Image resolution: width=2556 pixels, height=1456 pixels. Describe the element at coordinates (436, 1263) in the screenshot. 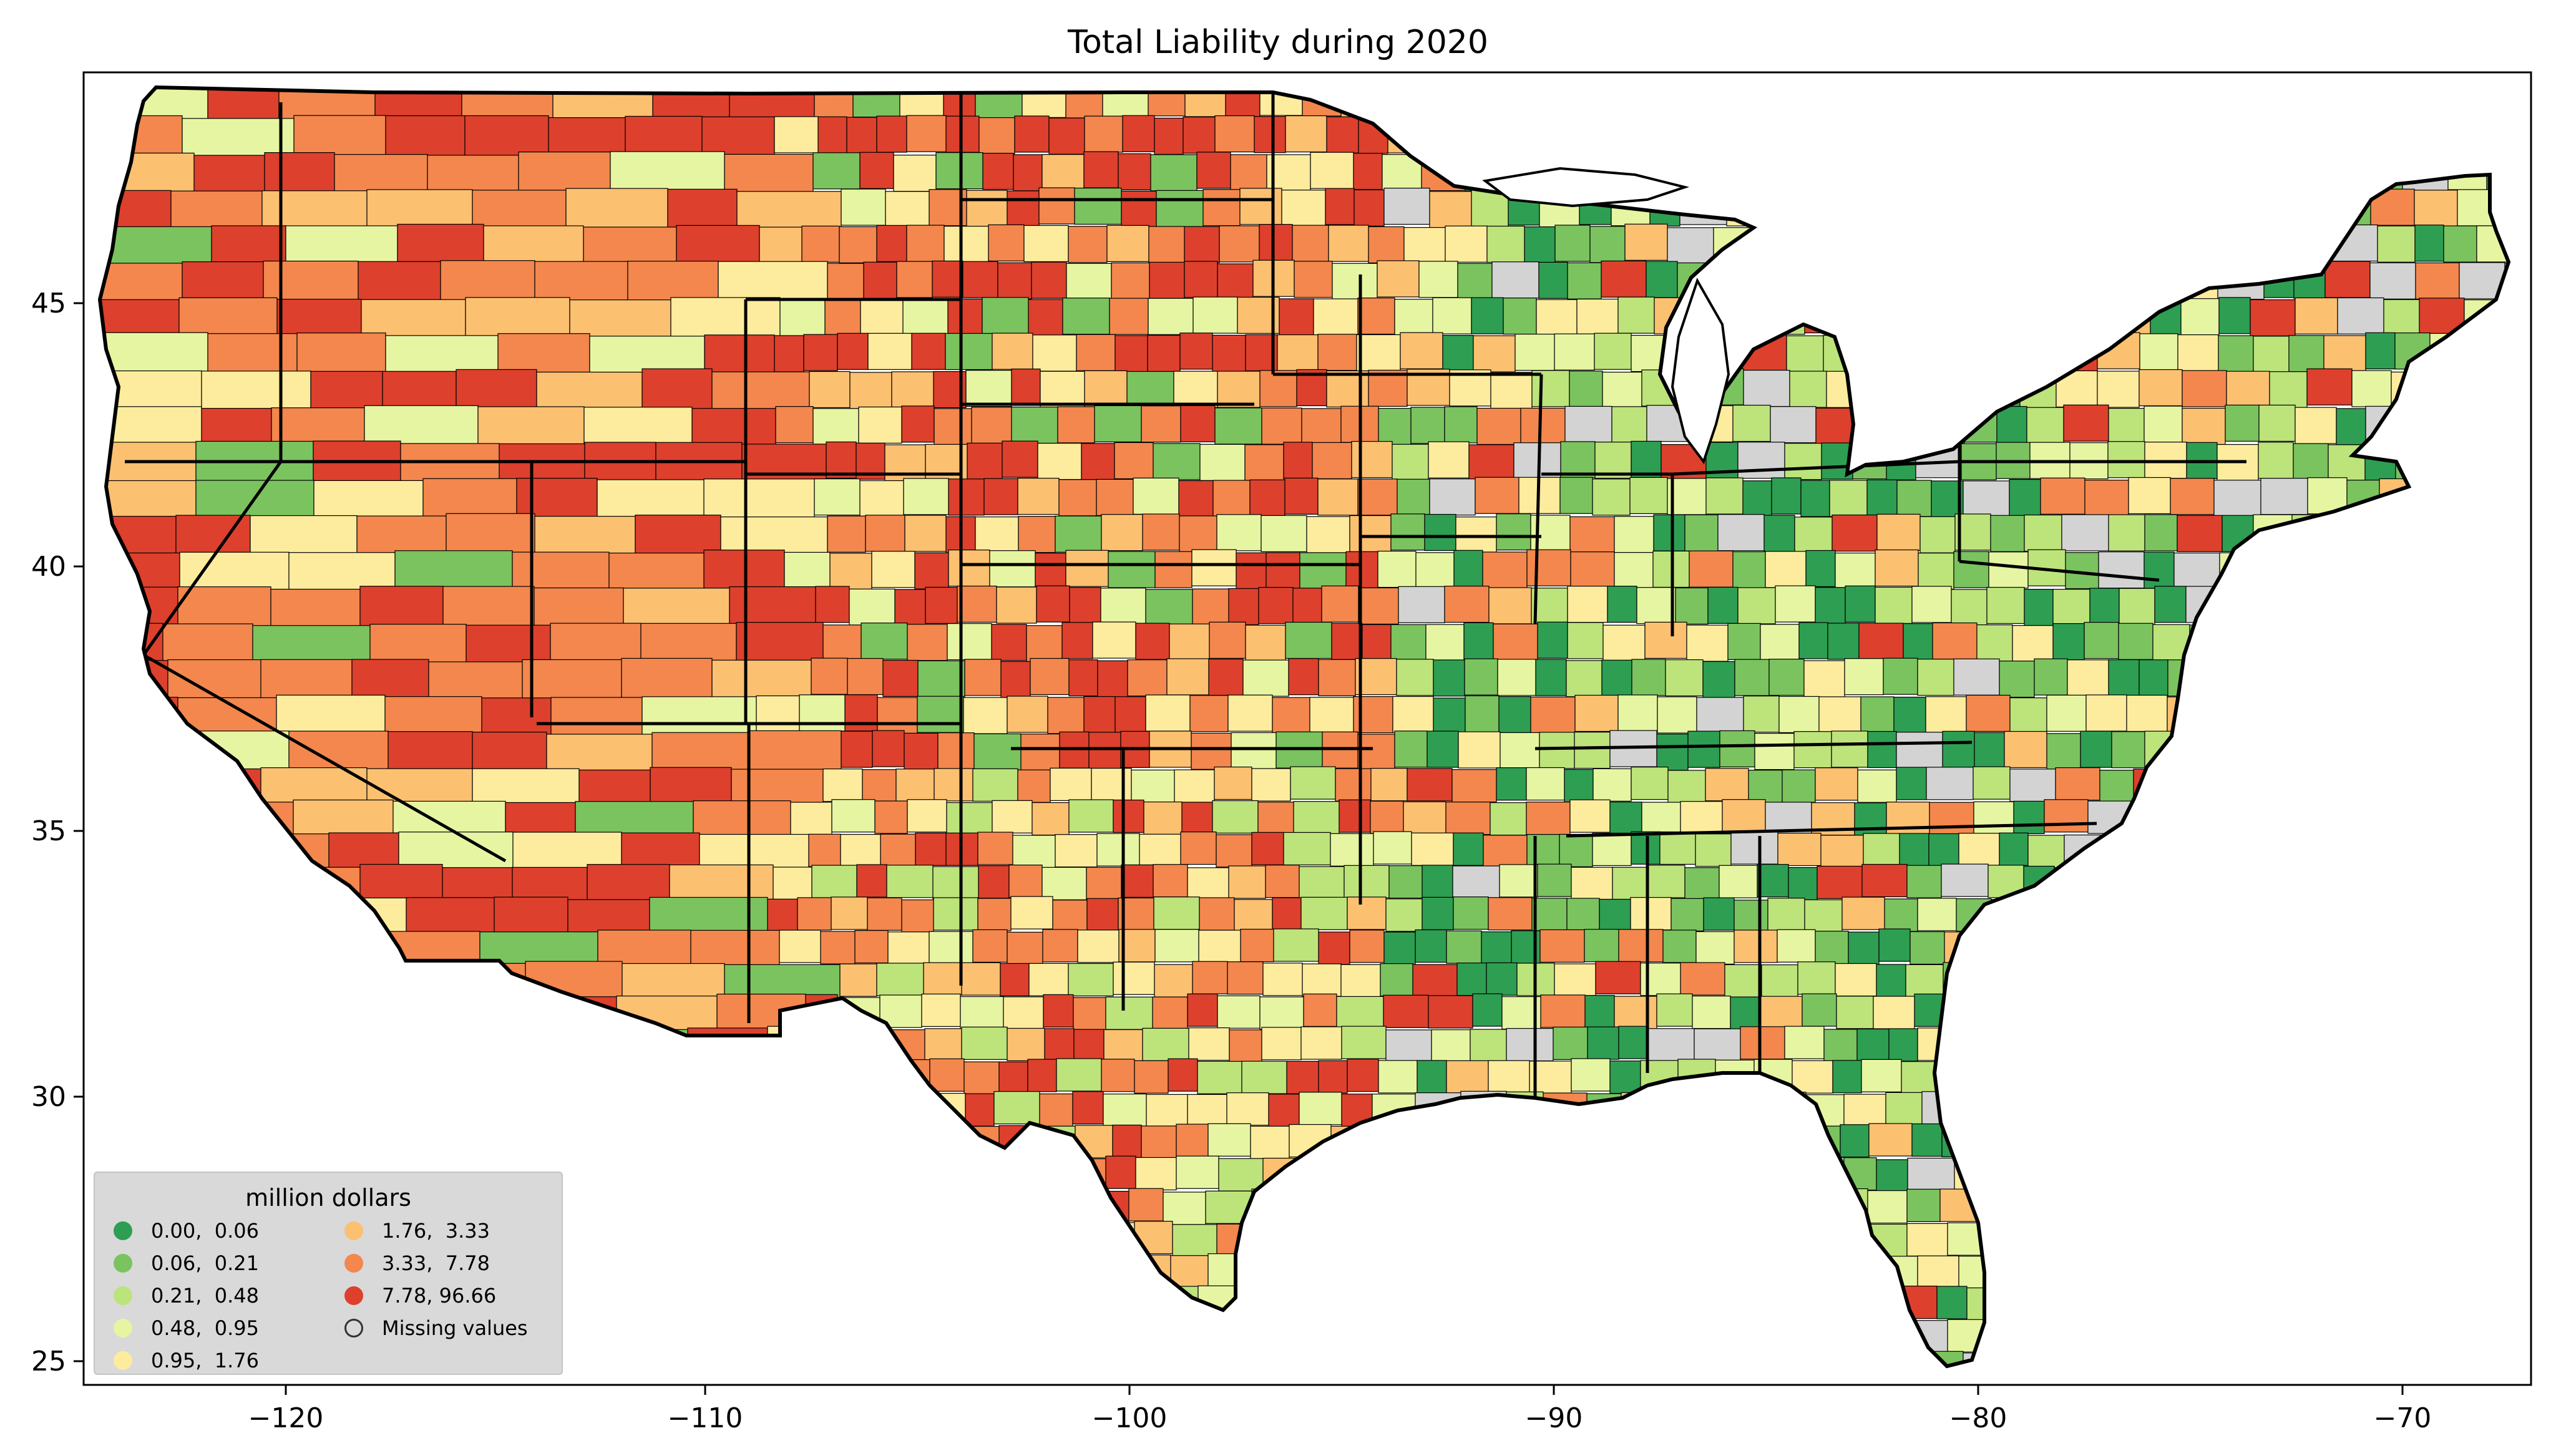

I see `legend-label: 3.33, 7.78` at that location.